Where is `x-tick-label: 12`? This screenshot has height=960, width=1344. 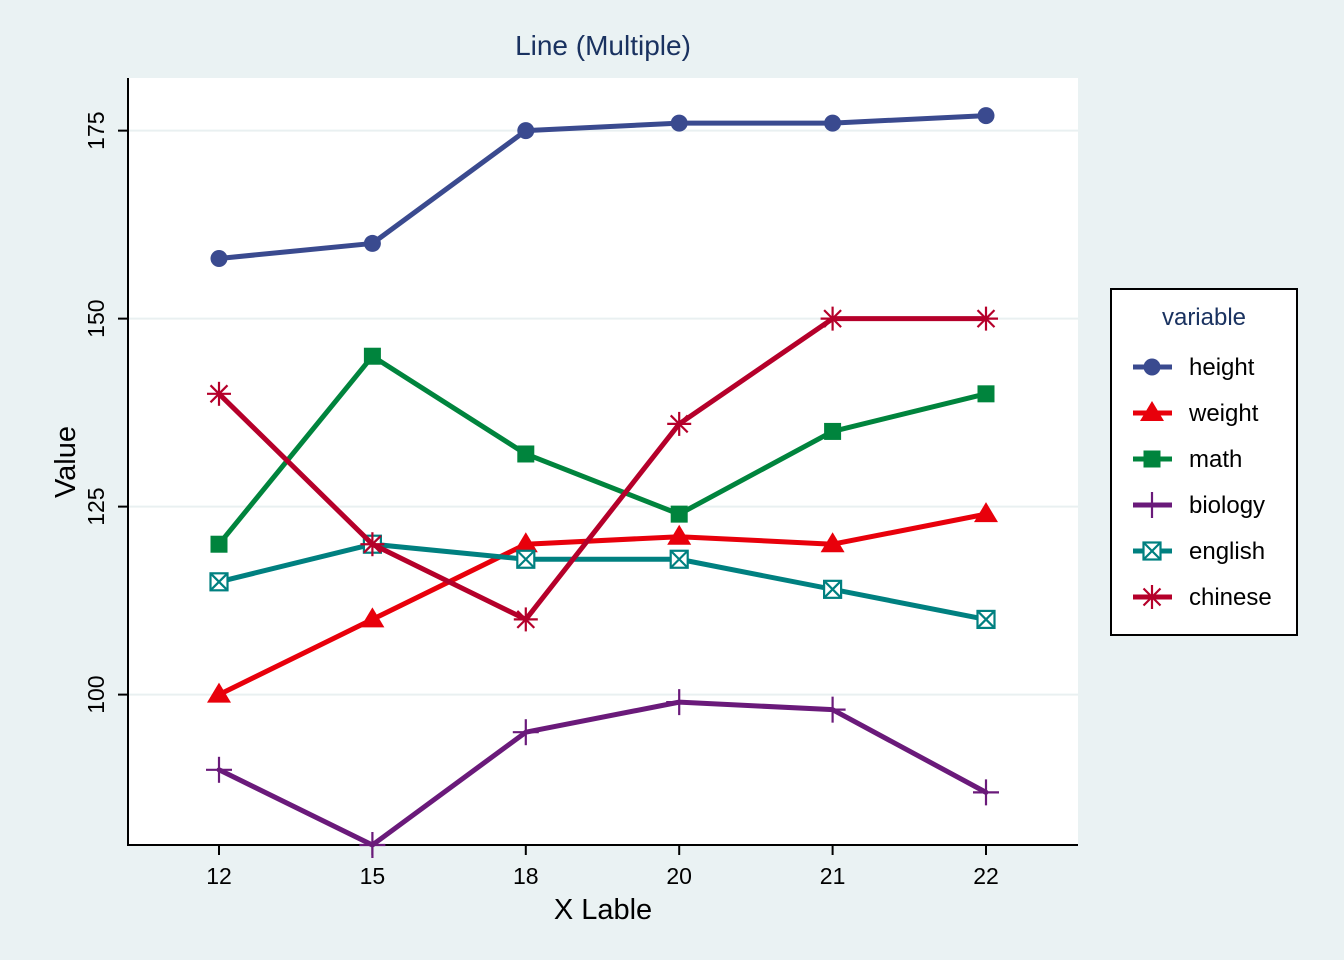
x-tick-label: 12 is located at coordinates (219, 876).